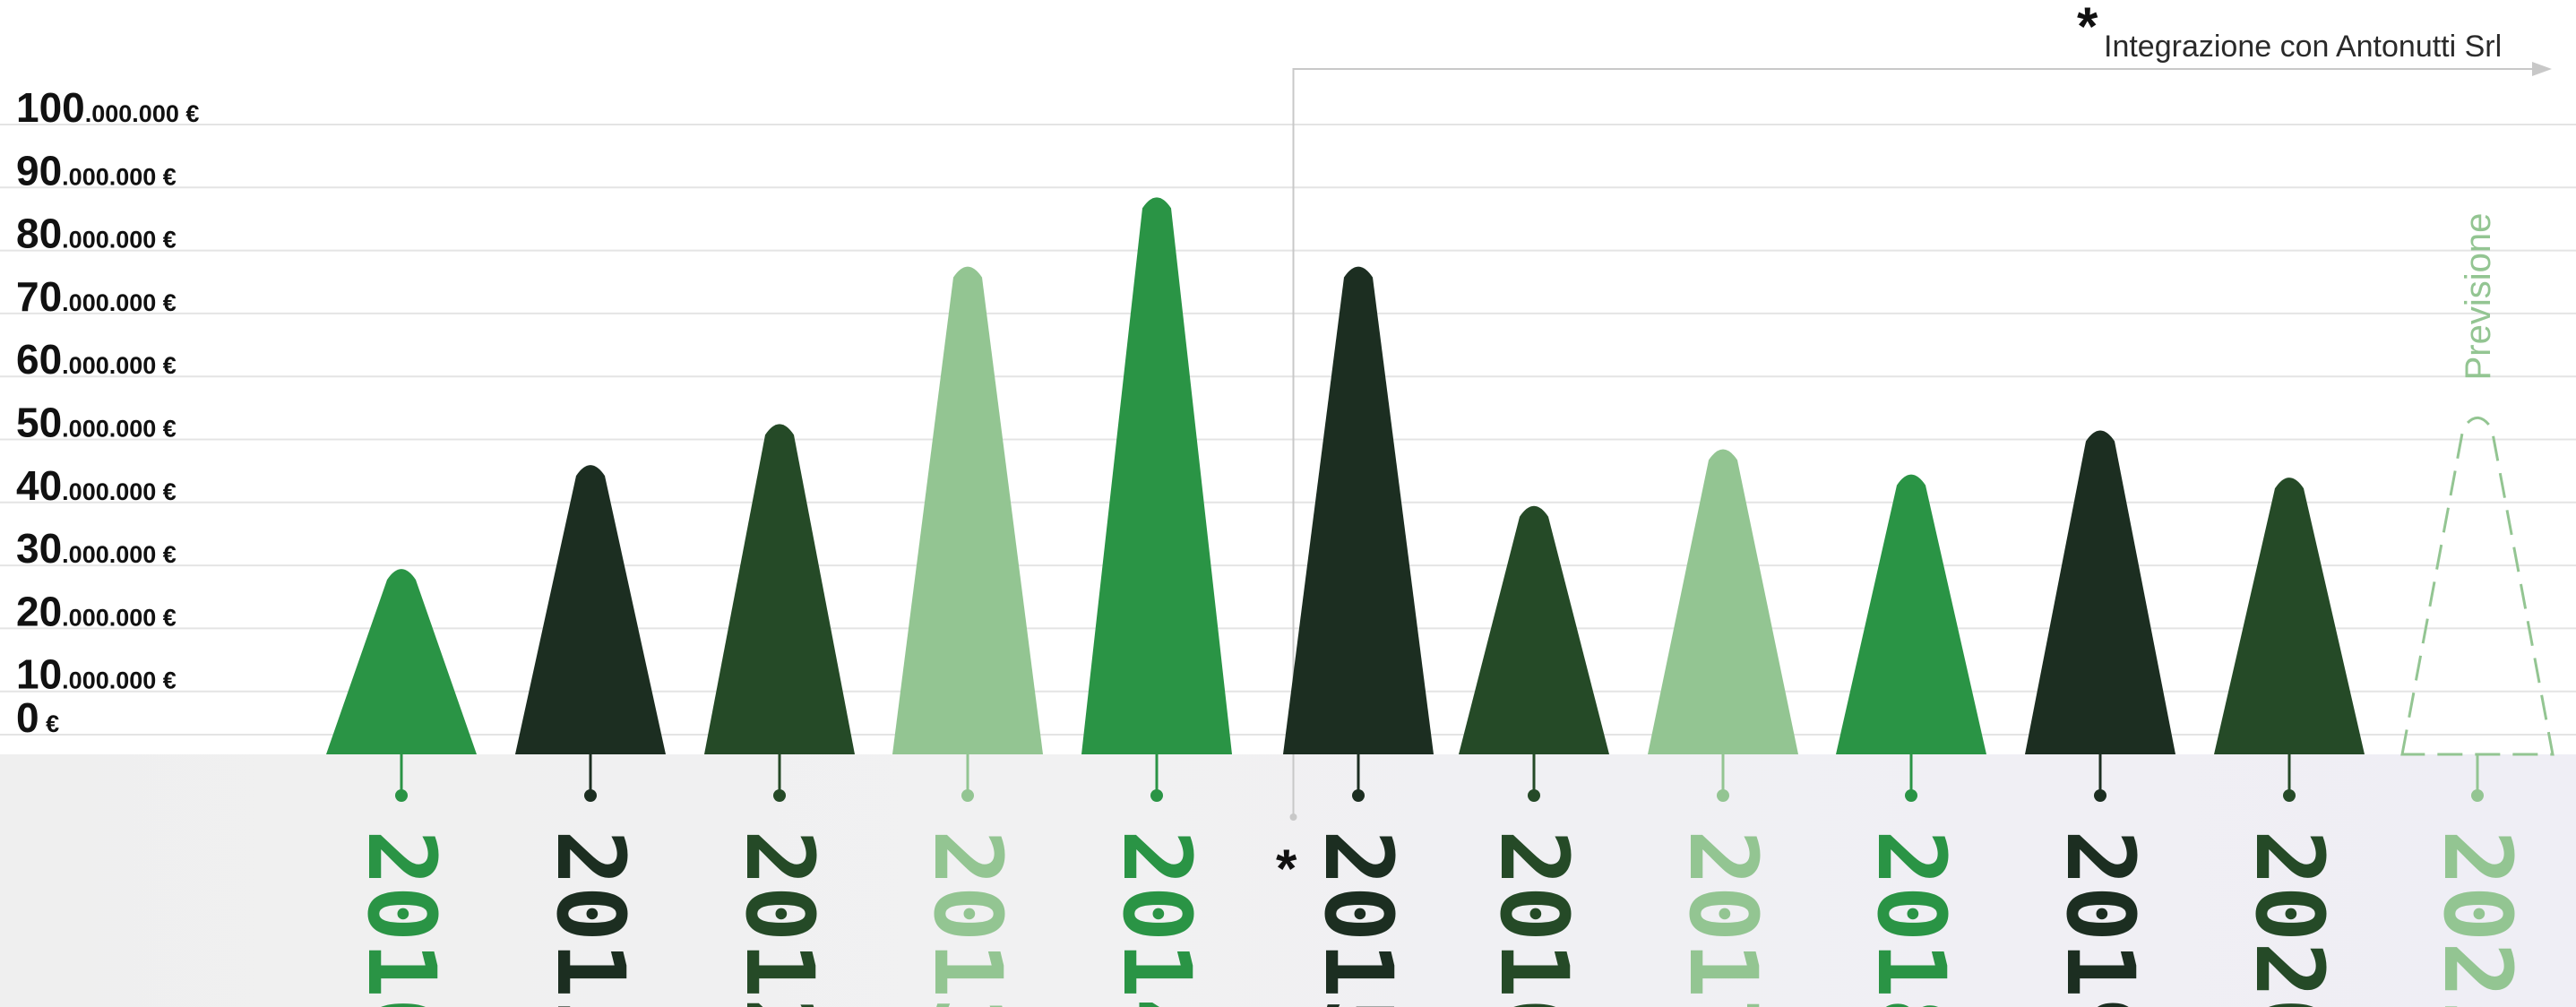 The image size is (2576, 1007). I want to click on y-tick-label: 90.000.000 €, so click(96, 170).